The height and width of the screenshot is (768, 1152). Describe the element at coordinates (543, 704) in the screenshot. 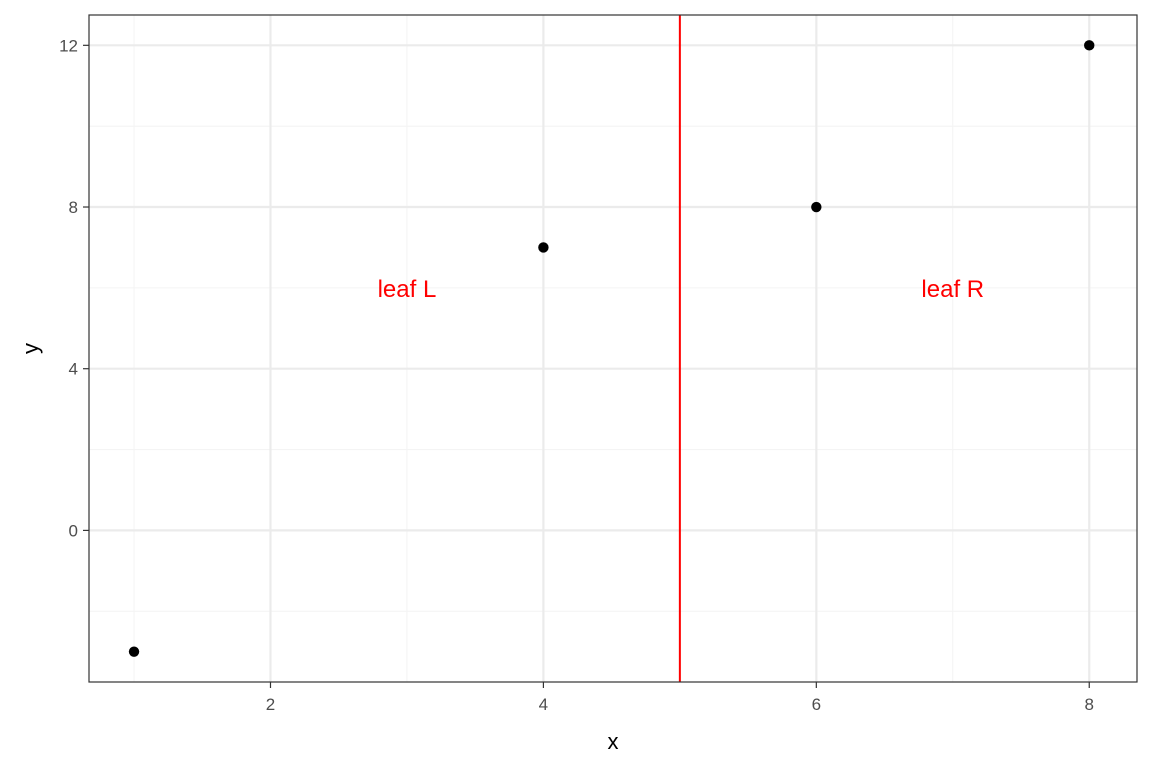

I see `x-tick-label: 4` at that location.